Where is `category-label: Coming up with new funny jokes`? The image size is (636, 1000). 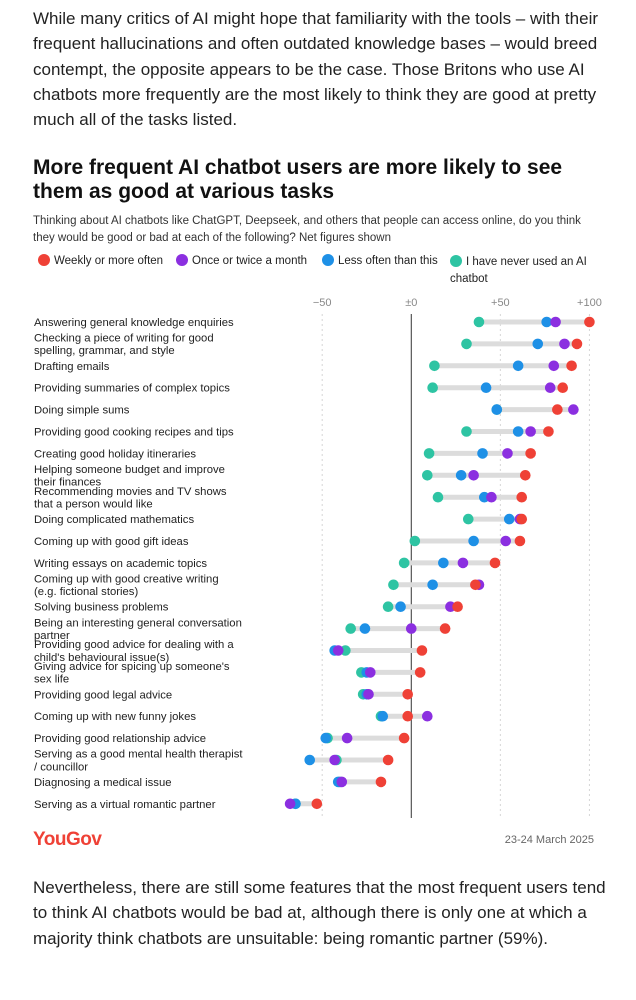 category-label: Coming up with new funny jokes is located at coordinates (115, 717).